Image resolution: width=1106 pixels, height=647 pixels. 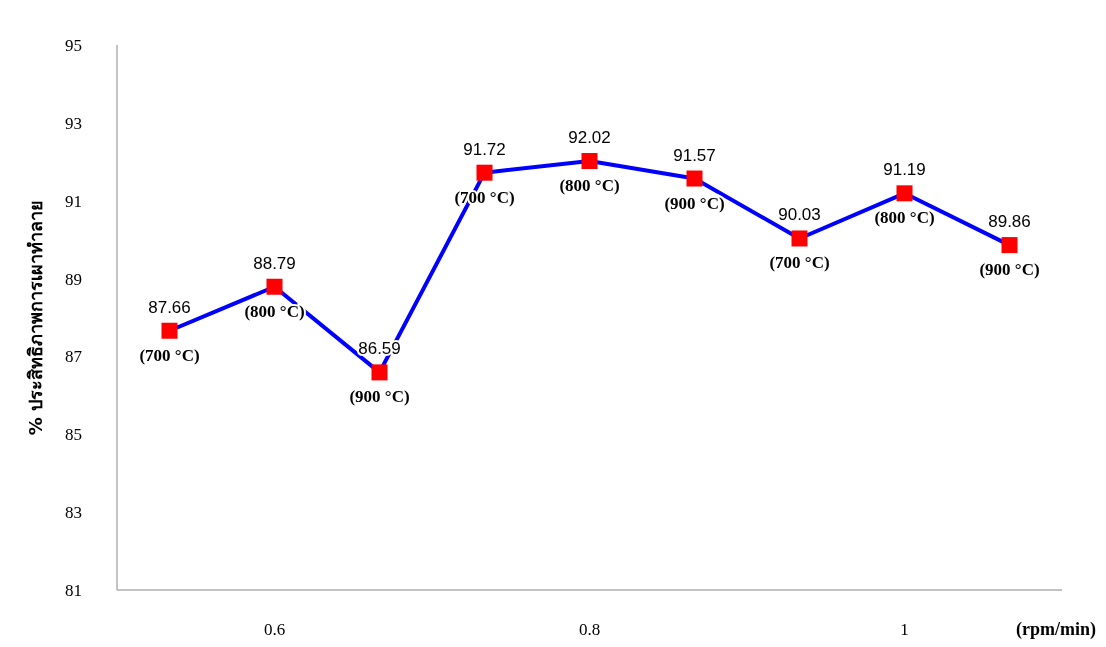 I want to click on y-tick-label: 91, so click(x=73, y=201).